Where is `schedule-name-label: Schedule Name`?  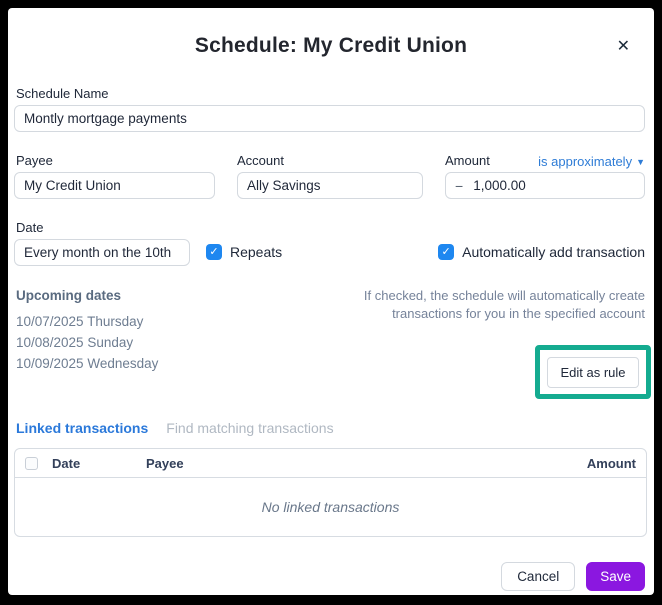 schedule-name-label: Schedule Name is located at coordinates (62, 93).